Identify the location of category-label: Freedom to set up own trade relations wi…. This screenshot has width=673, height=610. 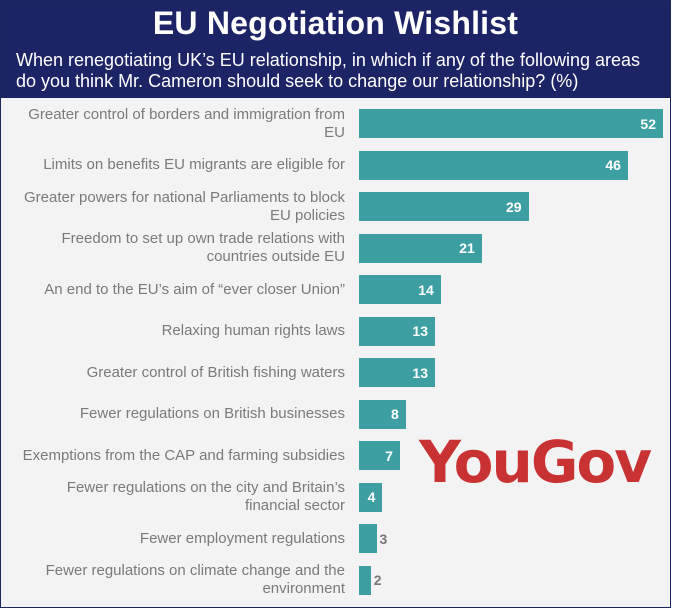
(203, 247).